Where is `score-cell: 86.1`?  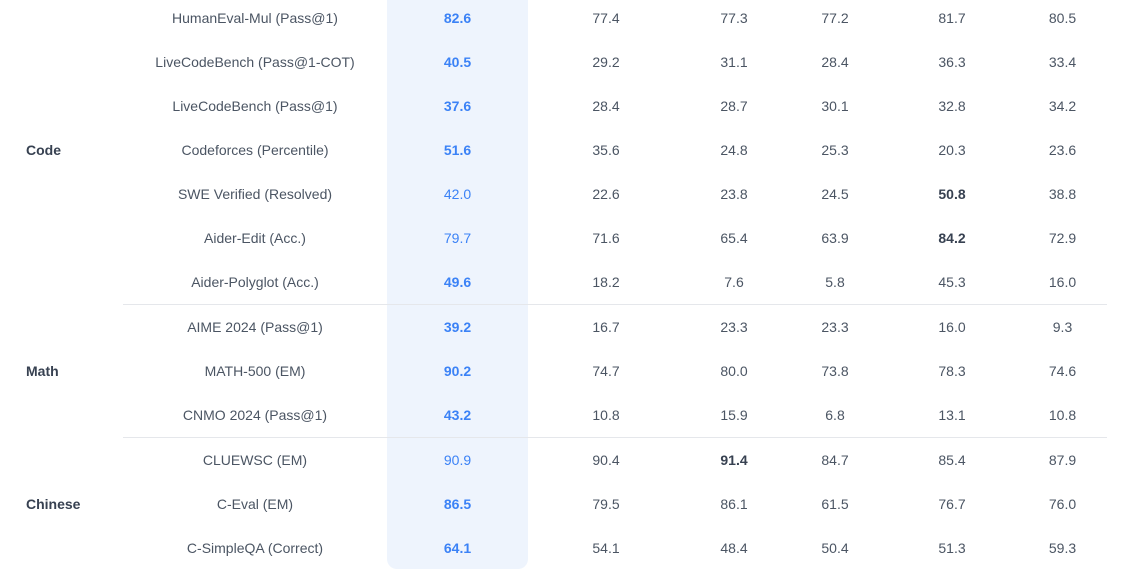 score-cell: 86.1 is located at coordinates (734, 504).